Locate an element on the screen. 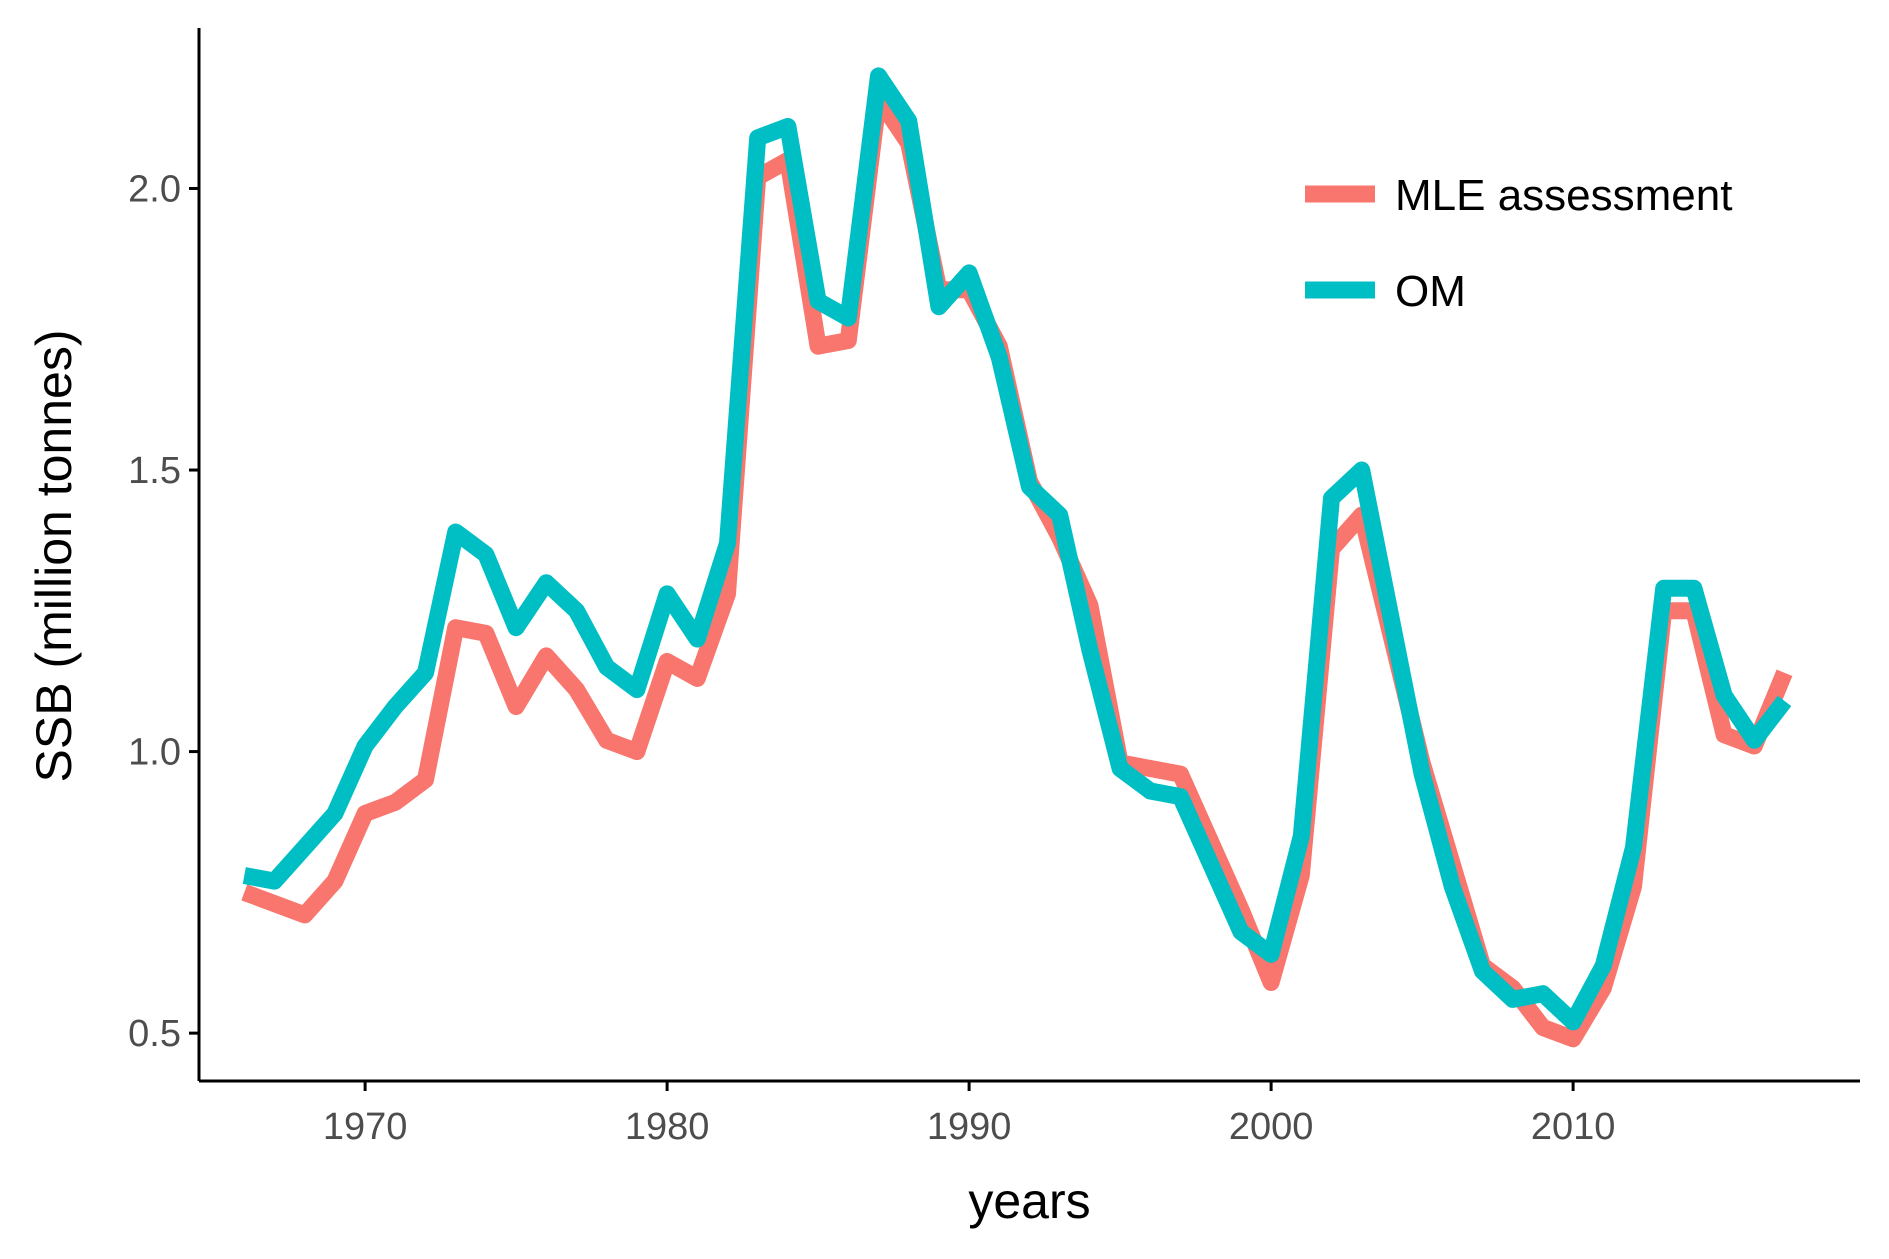 The image size is (1889, 1259). x-tick-label: 1990 is located at coordinates (969, 1127).